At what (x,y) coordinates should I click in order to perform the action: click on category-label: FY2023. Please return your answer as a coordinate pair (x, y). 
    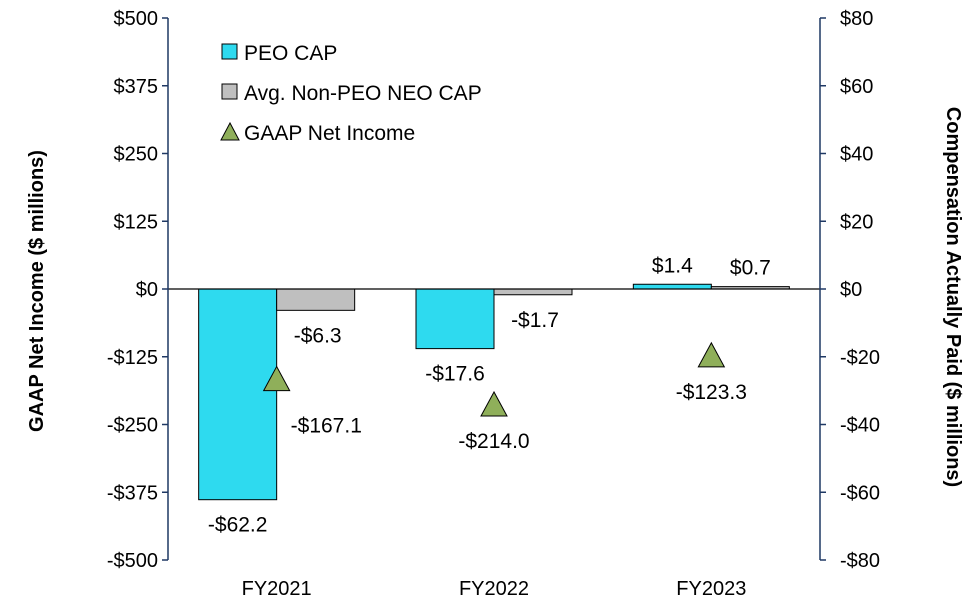
    Looking at the image, I should click on (711, 589).